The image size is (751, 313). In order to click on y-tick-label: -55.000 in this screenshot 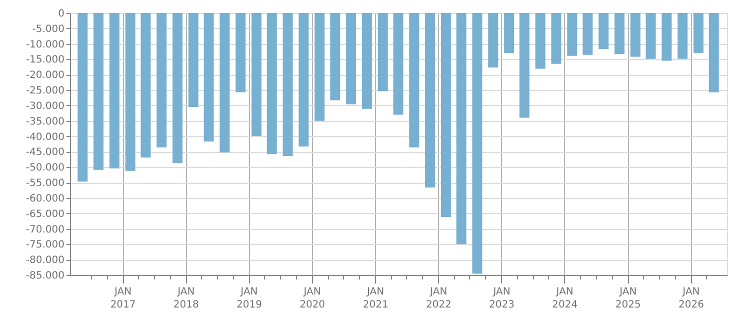, I will do `click(45, 184)`.